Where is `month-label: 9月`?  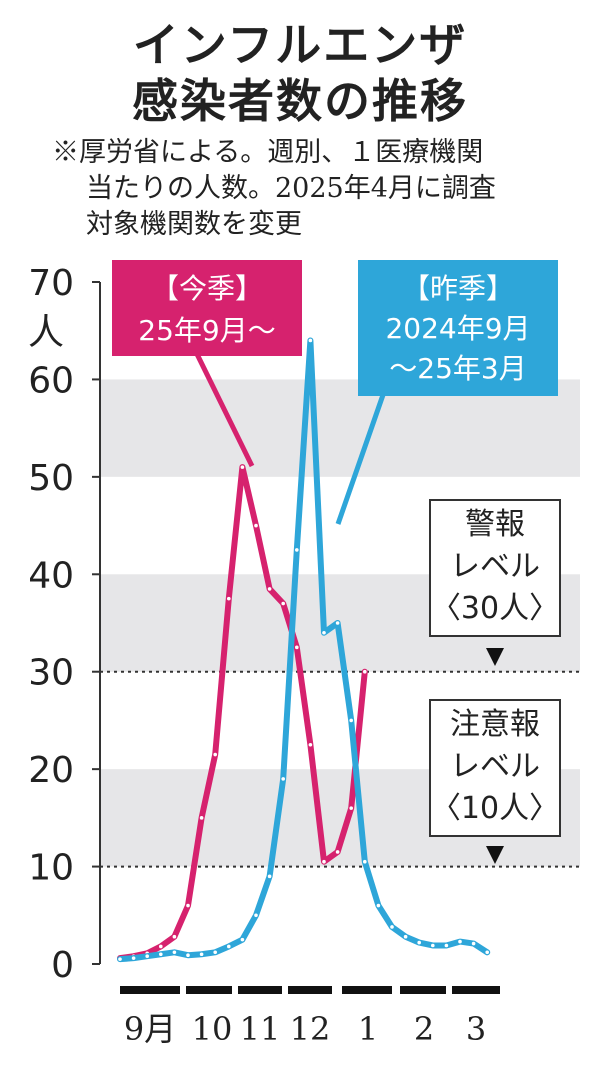
month-label: 9月 is located at coordinates (150, 1029).